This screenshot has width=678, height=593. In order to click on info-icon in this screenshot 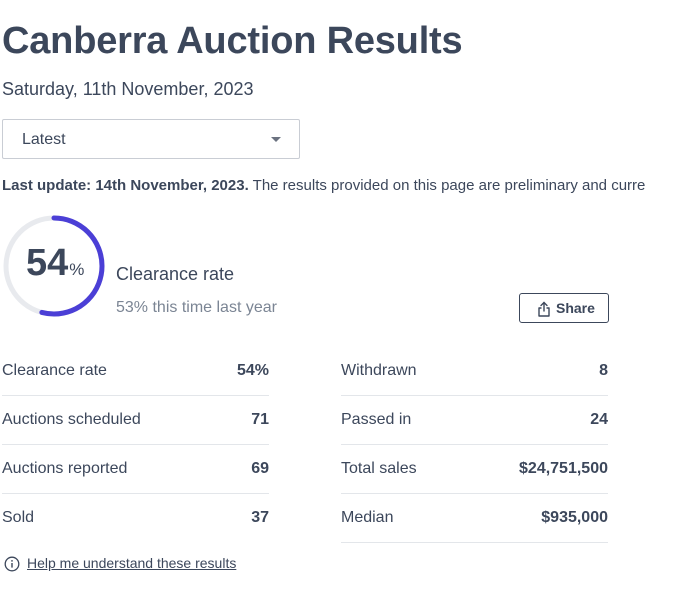, I will do `click(12, 564)`.